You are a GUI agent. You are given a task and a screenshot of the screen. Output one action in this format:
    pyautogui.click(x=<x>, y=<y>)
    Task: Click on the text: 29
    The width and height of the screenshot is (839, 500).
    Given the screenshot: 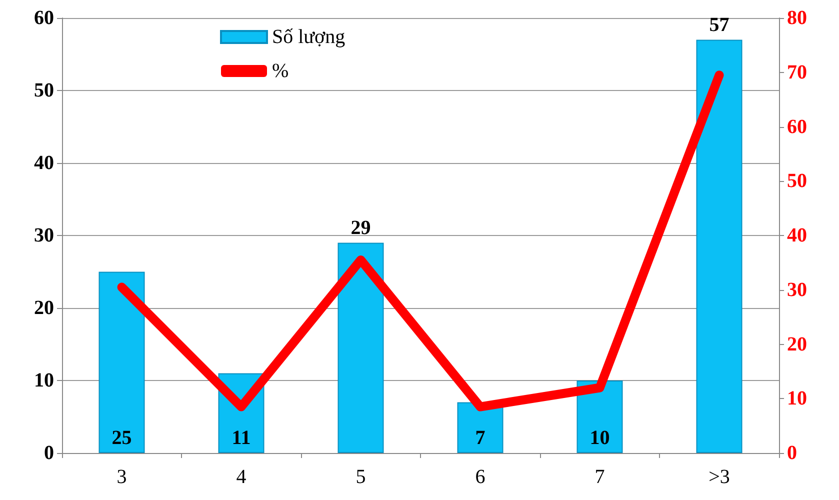 What is the action you would take?
    pyautogui.click(x=360, y=227)
    